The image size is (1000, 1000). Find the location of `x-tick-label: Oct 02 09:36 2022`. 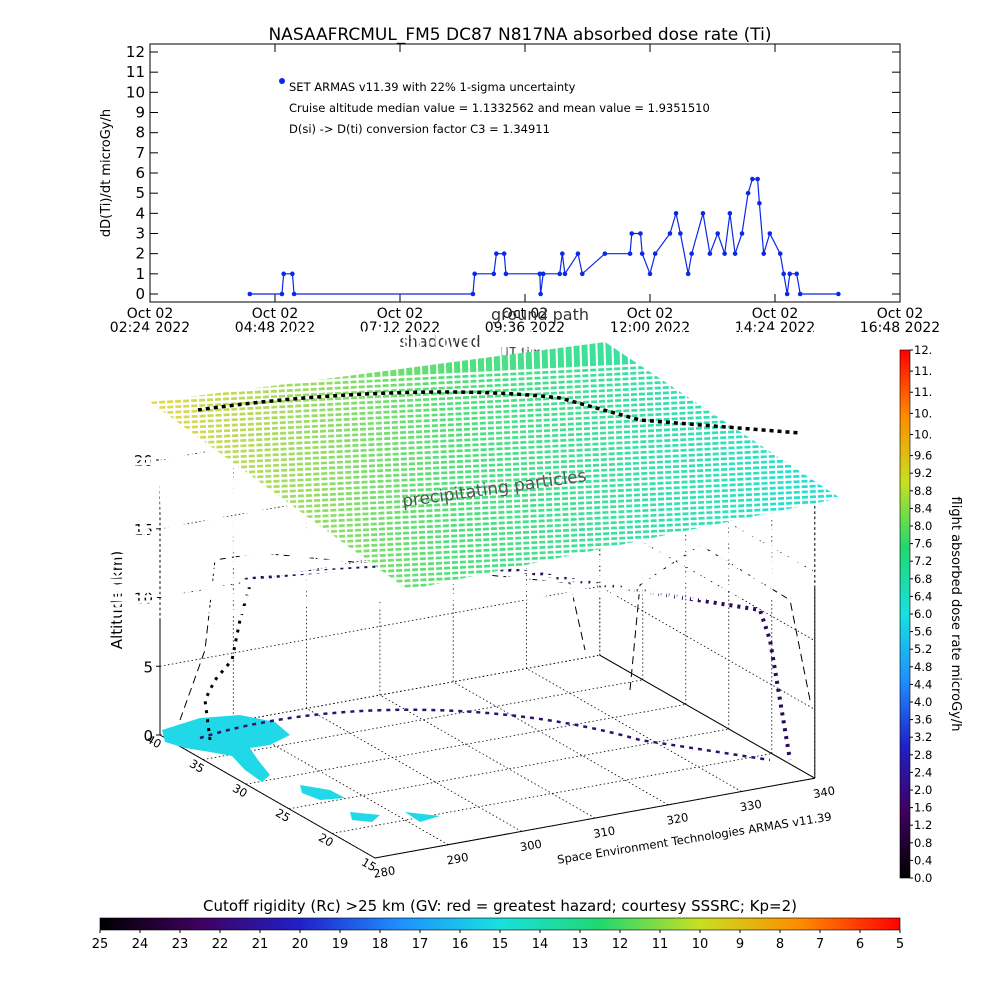

x-tick-label: Oct 02 09:36 2022 is located at coordinates (525, 321).